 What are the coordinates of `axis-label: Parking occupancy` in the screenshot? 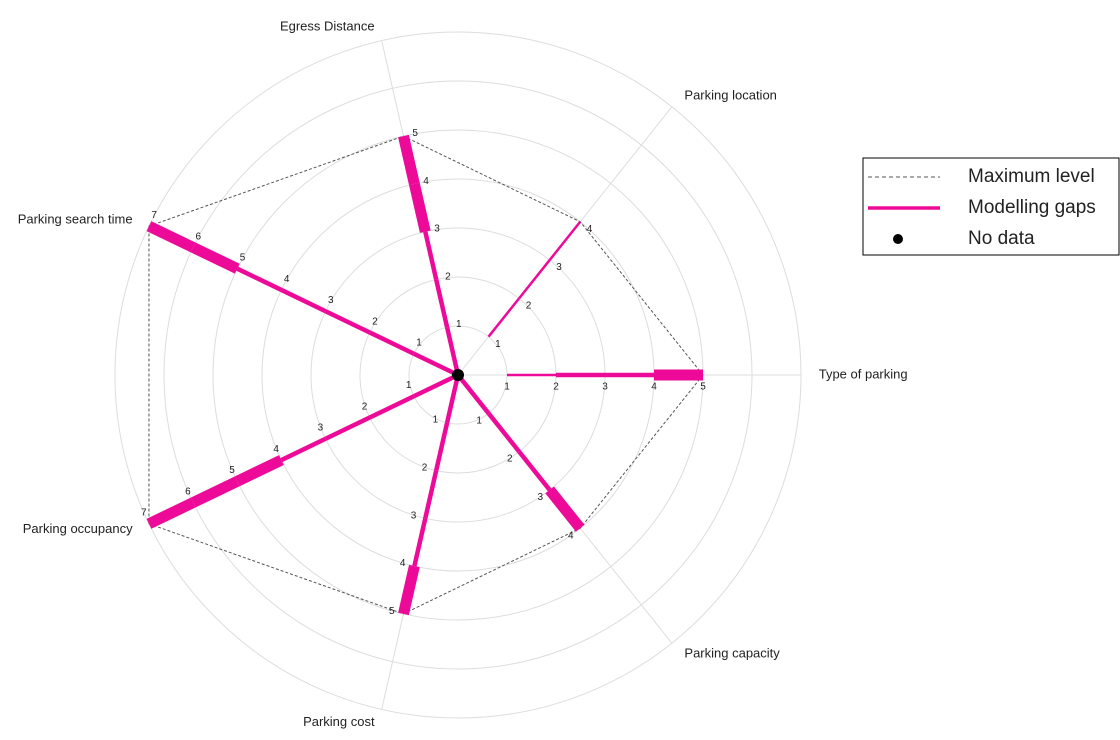 It's located at (78, 528).